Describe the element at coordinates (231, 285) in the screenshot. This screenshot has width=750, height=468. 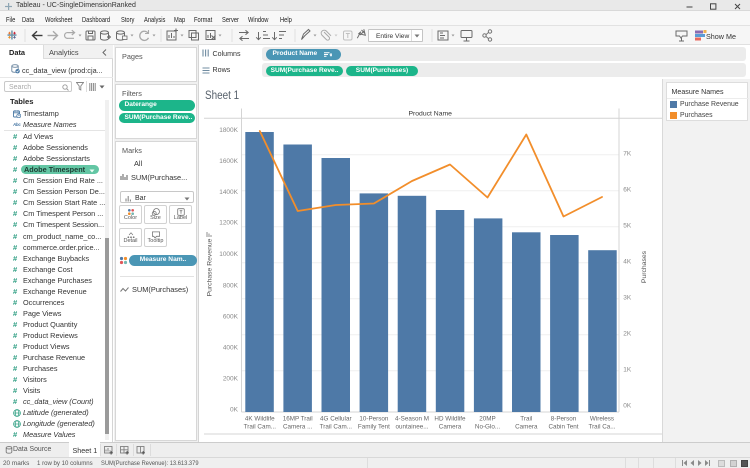
I see `svg-text: 800K` at that location.